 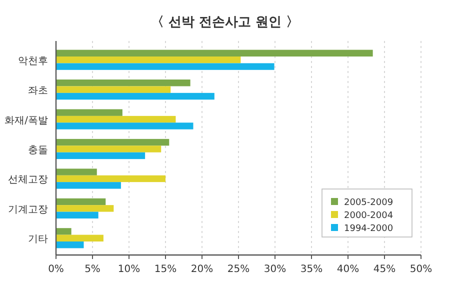 I want to click on chart-title: 〈 선박 전손사고 원인 〉, so click(x=225, y=22).